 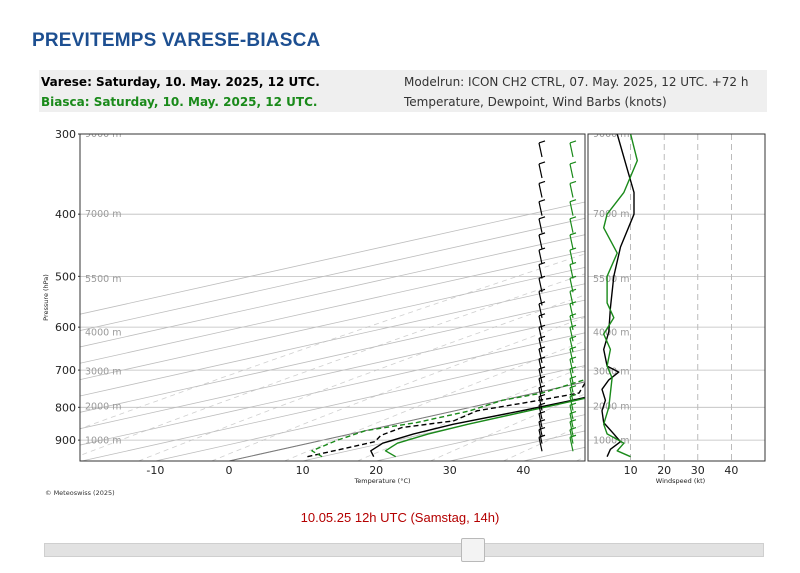 What do you see at coordinates (473, 550) in the screenshot?
I see `time-slider-handle` at bounding box center [473, 550].